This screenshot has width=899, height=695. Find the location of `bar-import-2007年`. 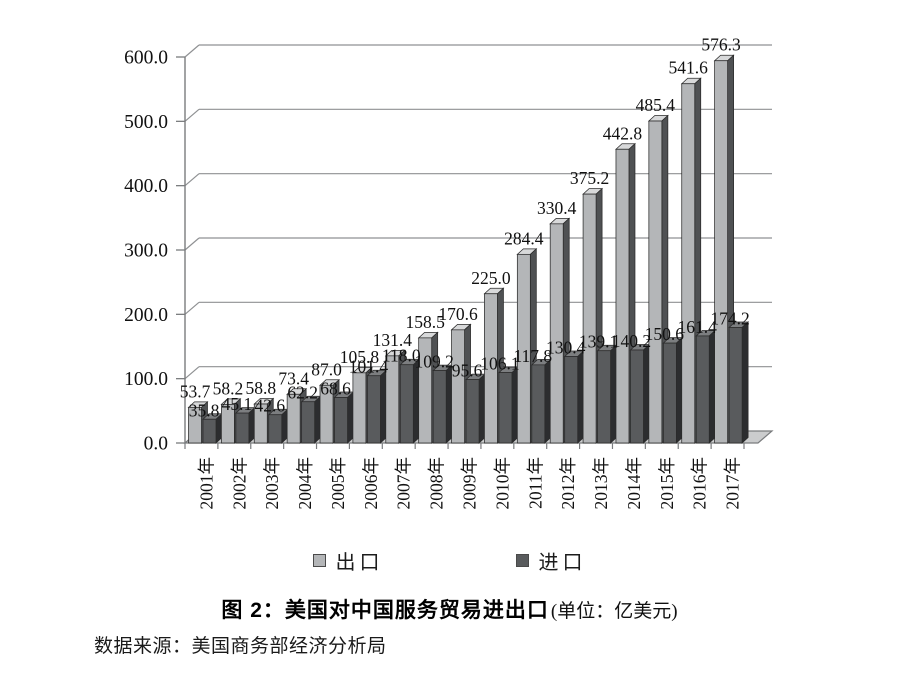

bar-import-2007年 is located at coordinates (406, 404).